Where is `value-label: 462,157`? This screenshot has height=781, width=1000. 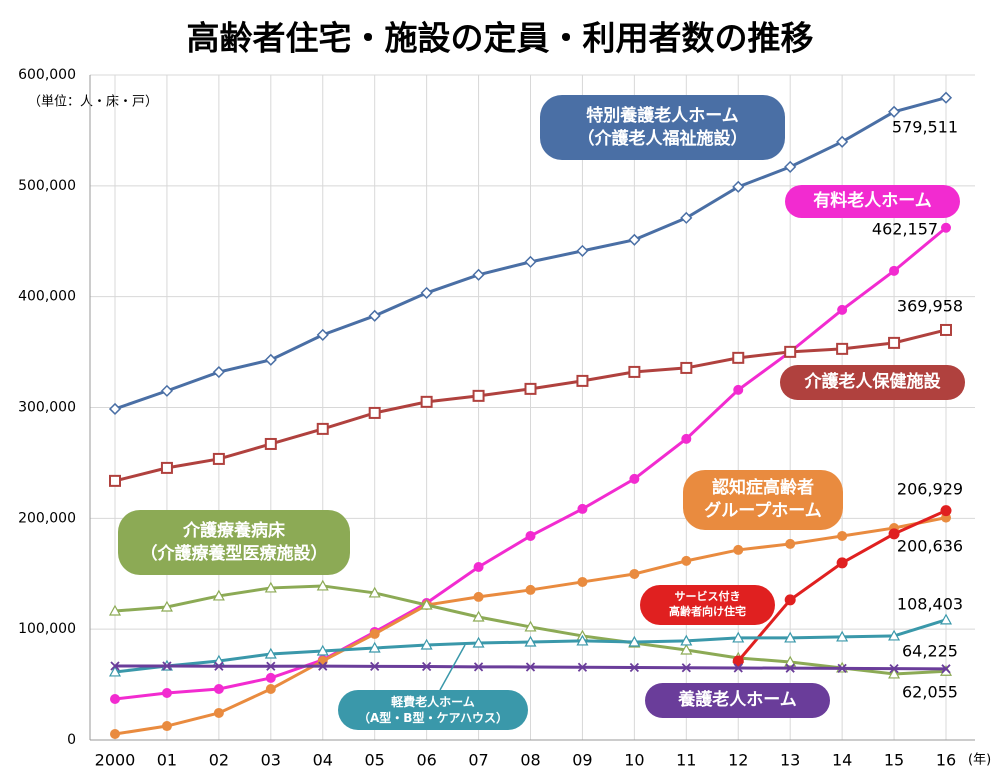 value-label: 462,157 is located at coordinates (905, 229).